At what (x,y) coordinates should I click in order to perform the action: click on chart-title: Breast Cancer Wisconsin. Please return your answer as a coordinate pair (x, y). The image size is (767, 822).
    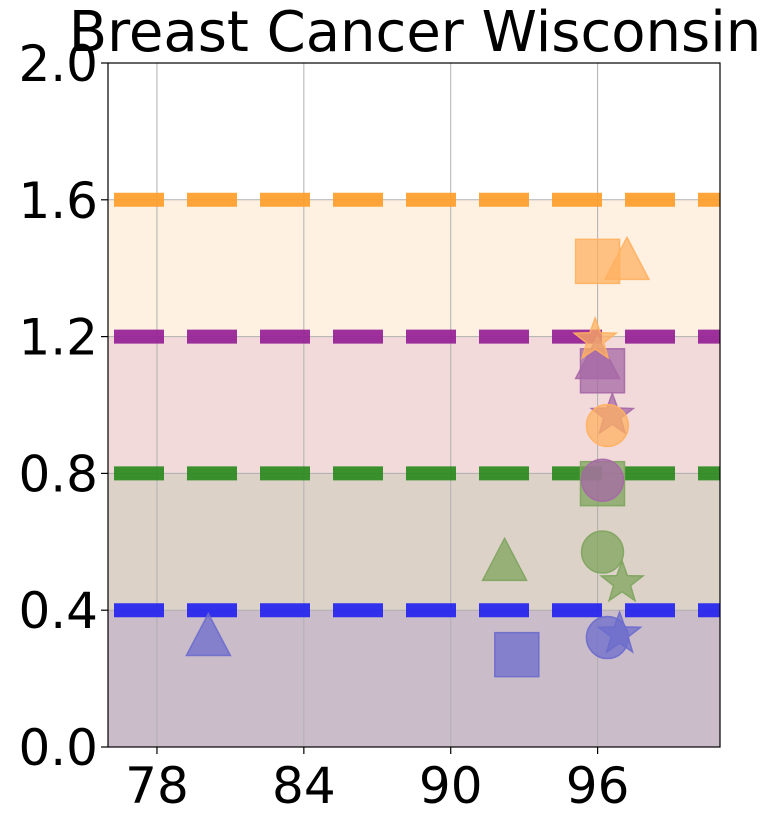
    Looking at the image, I should click on (415, 32).